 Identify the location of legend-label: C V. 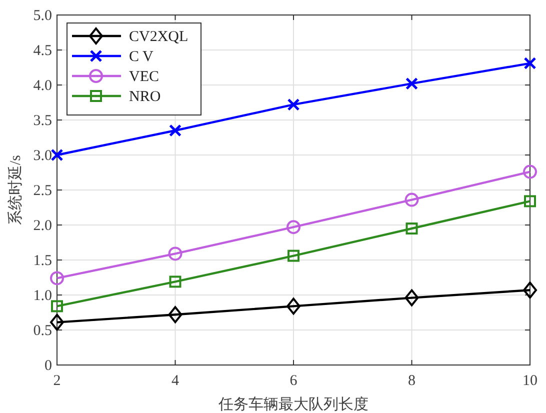
(141, 57).